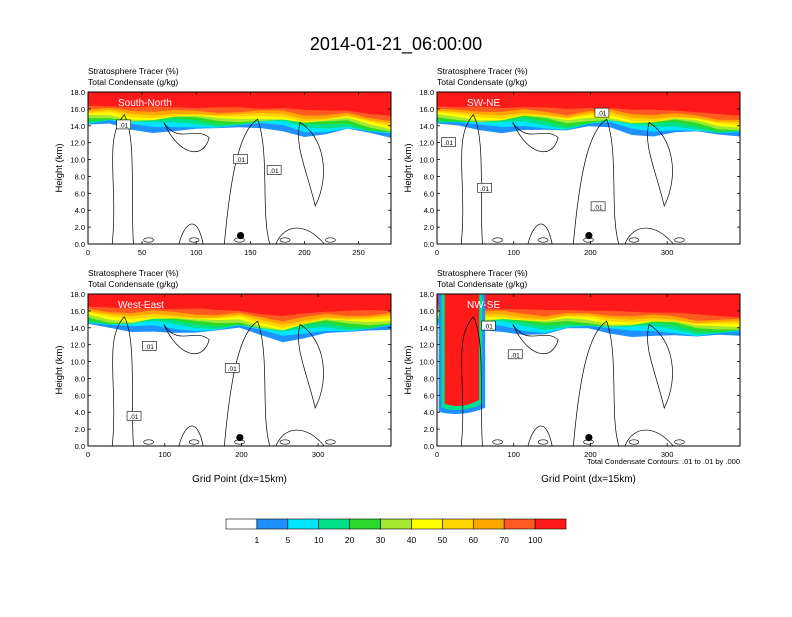  Describe the element at coordinates (287, 540) in the screenshot. I see `colorbar-label: 5` at that location.